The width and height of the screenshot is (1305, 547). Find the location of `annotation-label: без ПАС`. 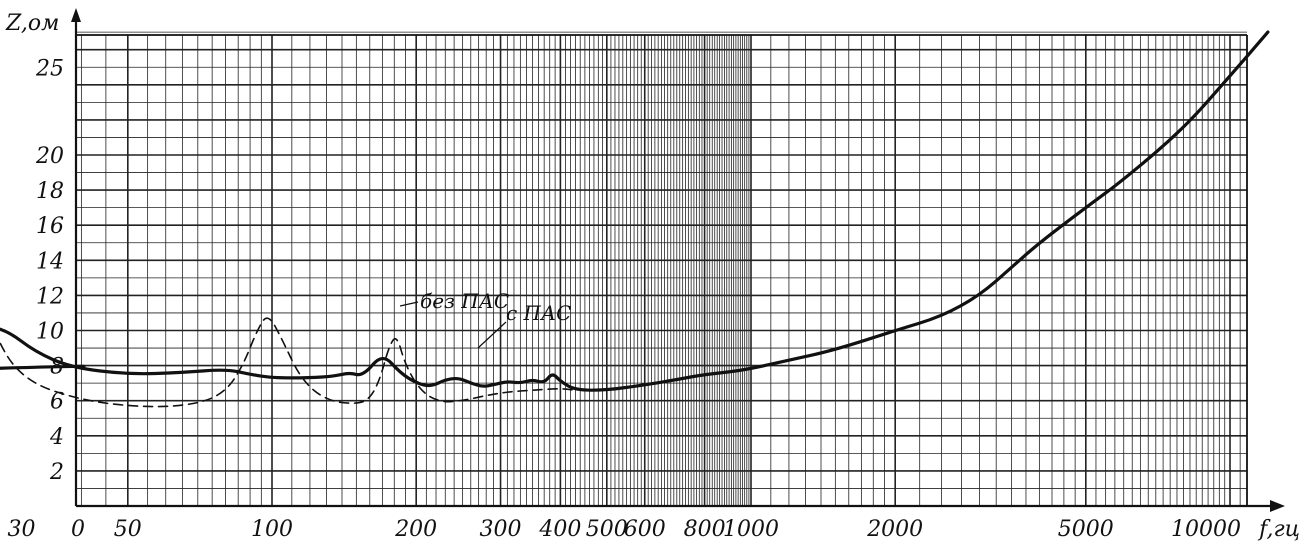

annotation-label: без ПАС is located at coordinates (464, 301).